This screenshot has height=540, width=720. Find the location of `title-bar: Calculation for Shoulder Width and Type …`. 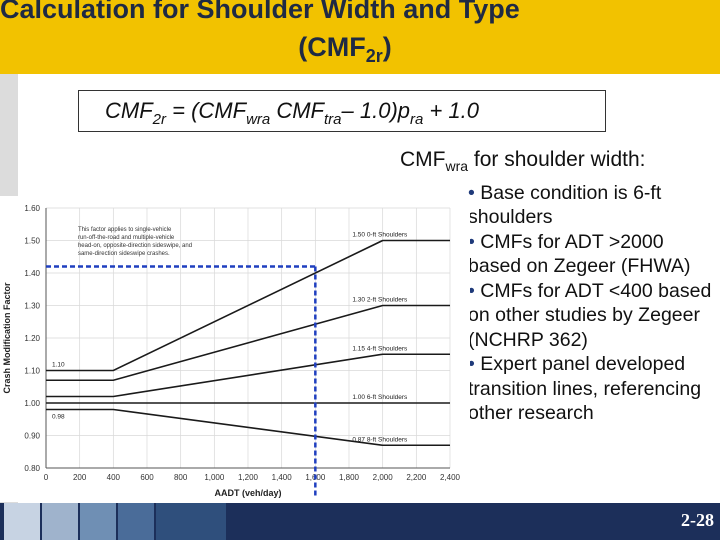

title-bar: Calculation for Shoulder Width and Type … is located at coordinates (360, 37).